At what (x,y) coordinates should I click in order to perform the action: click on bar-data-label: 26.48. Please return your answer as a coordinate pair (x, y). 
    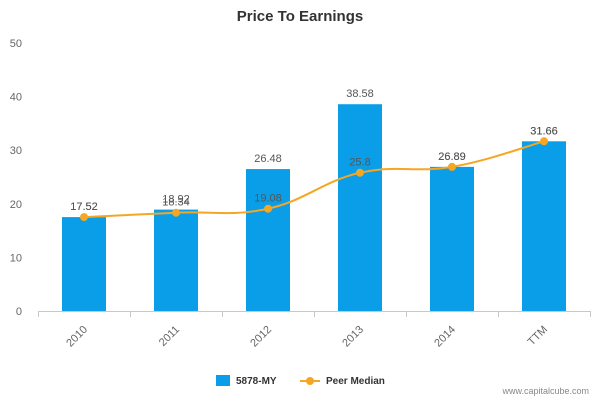
    Looking at the image, I should click on (268, 159).